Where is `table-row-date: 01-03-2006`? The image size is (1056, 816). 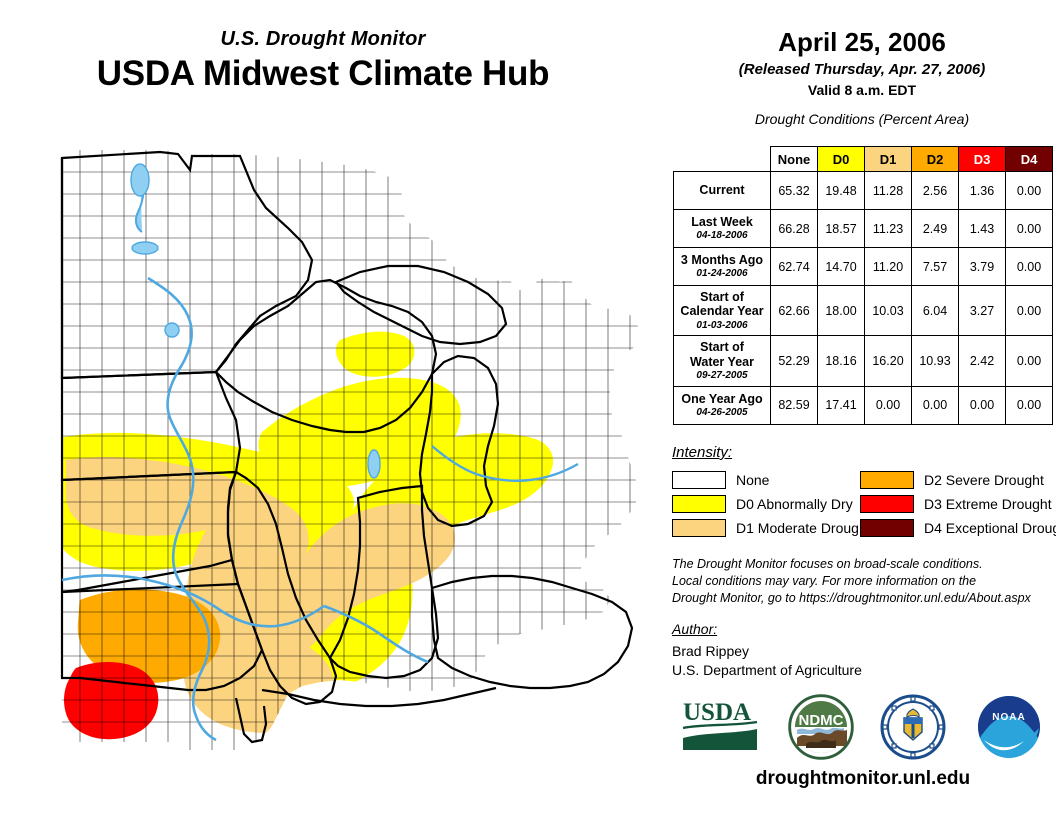
table-row-date: 01-03-2006 is located at coordinates (722, 325).